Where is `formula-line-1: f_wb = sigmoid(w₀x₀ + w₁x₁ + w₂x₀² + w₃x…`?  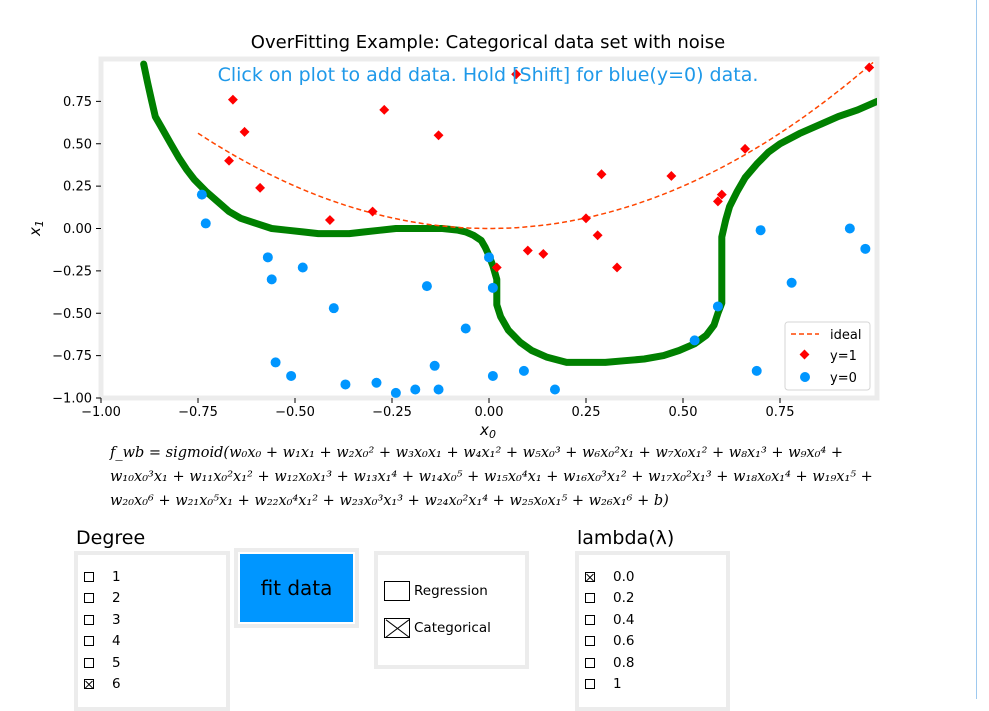 formula-line-1: f_wb = sigmoid(w₀x₀ + w₁x₁ + w₂x₀² + w₃x… is located at coordinates (500, 453).